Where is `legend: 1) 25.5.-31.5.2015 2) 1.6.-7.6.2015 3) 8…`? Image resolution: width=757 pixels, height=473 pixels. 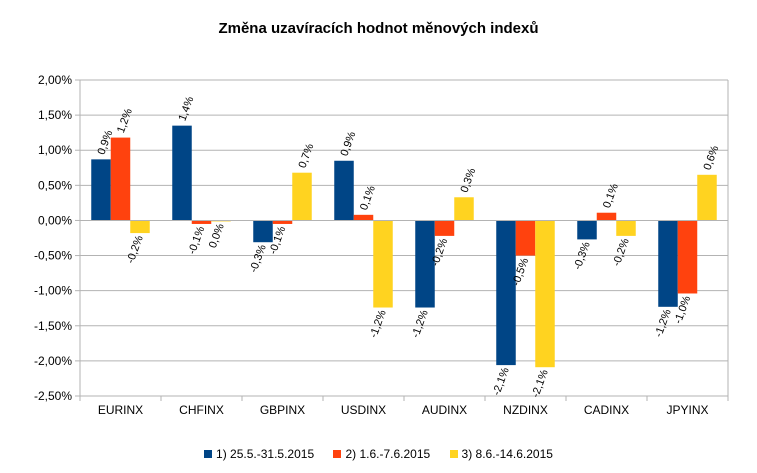
legend: 1) 25.5.-31.5.2015 2) 1.6.-7.6.2015 3) 8… is located at coordinates (378, 453).